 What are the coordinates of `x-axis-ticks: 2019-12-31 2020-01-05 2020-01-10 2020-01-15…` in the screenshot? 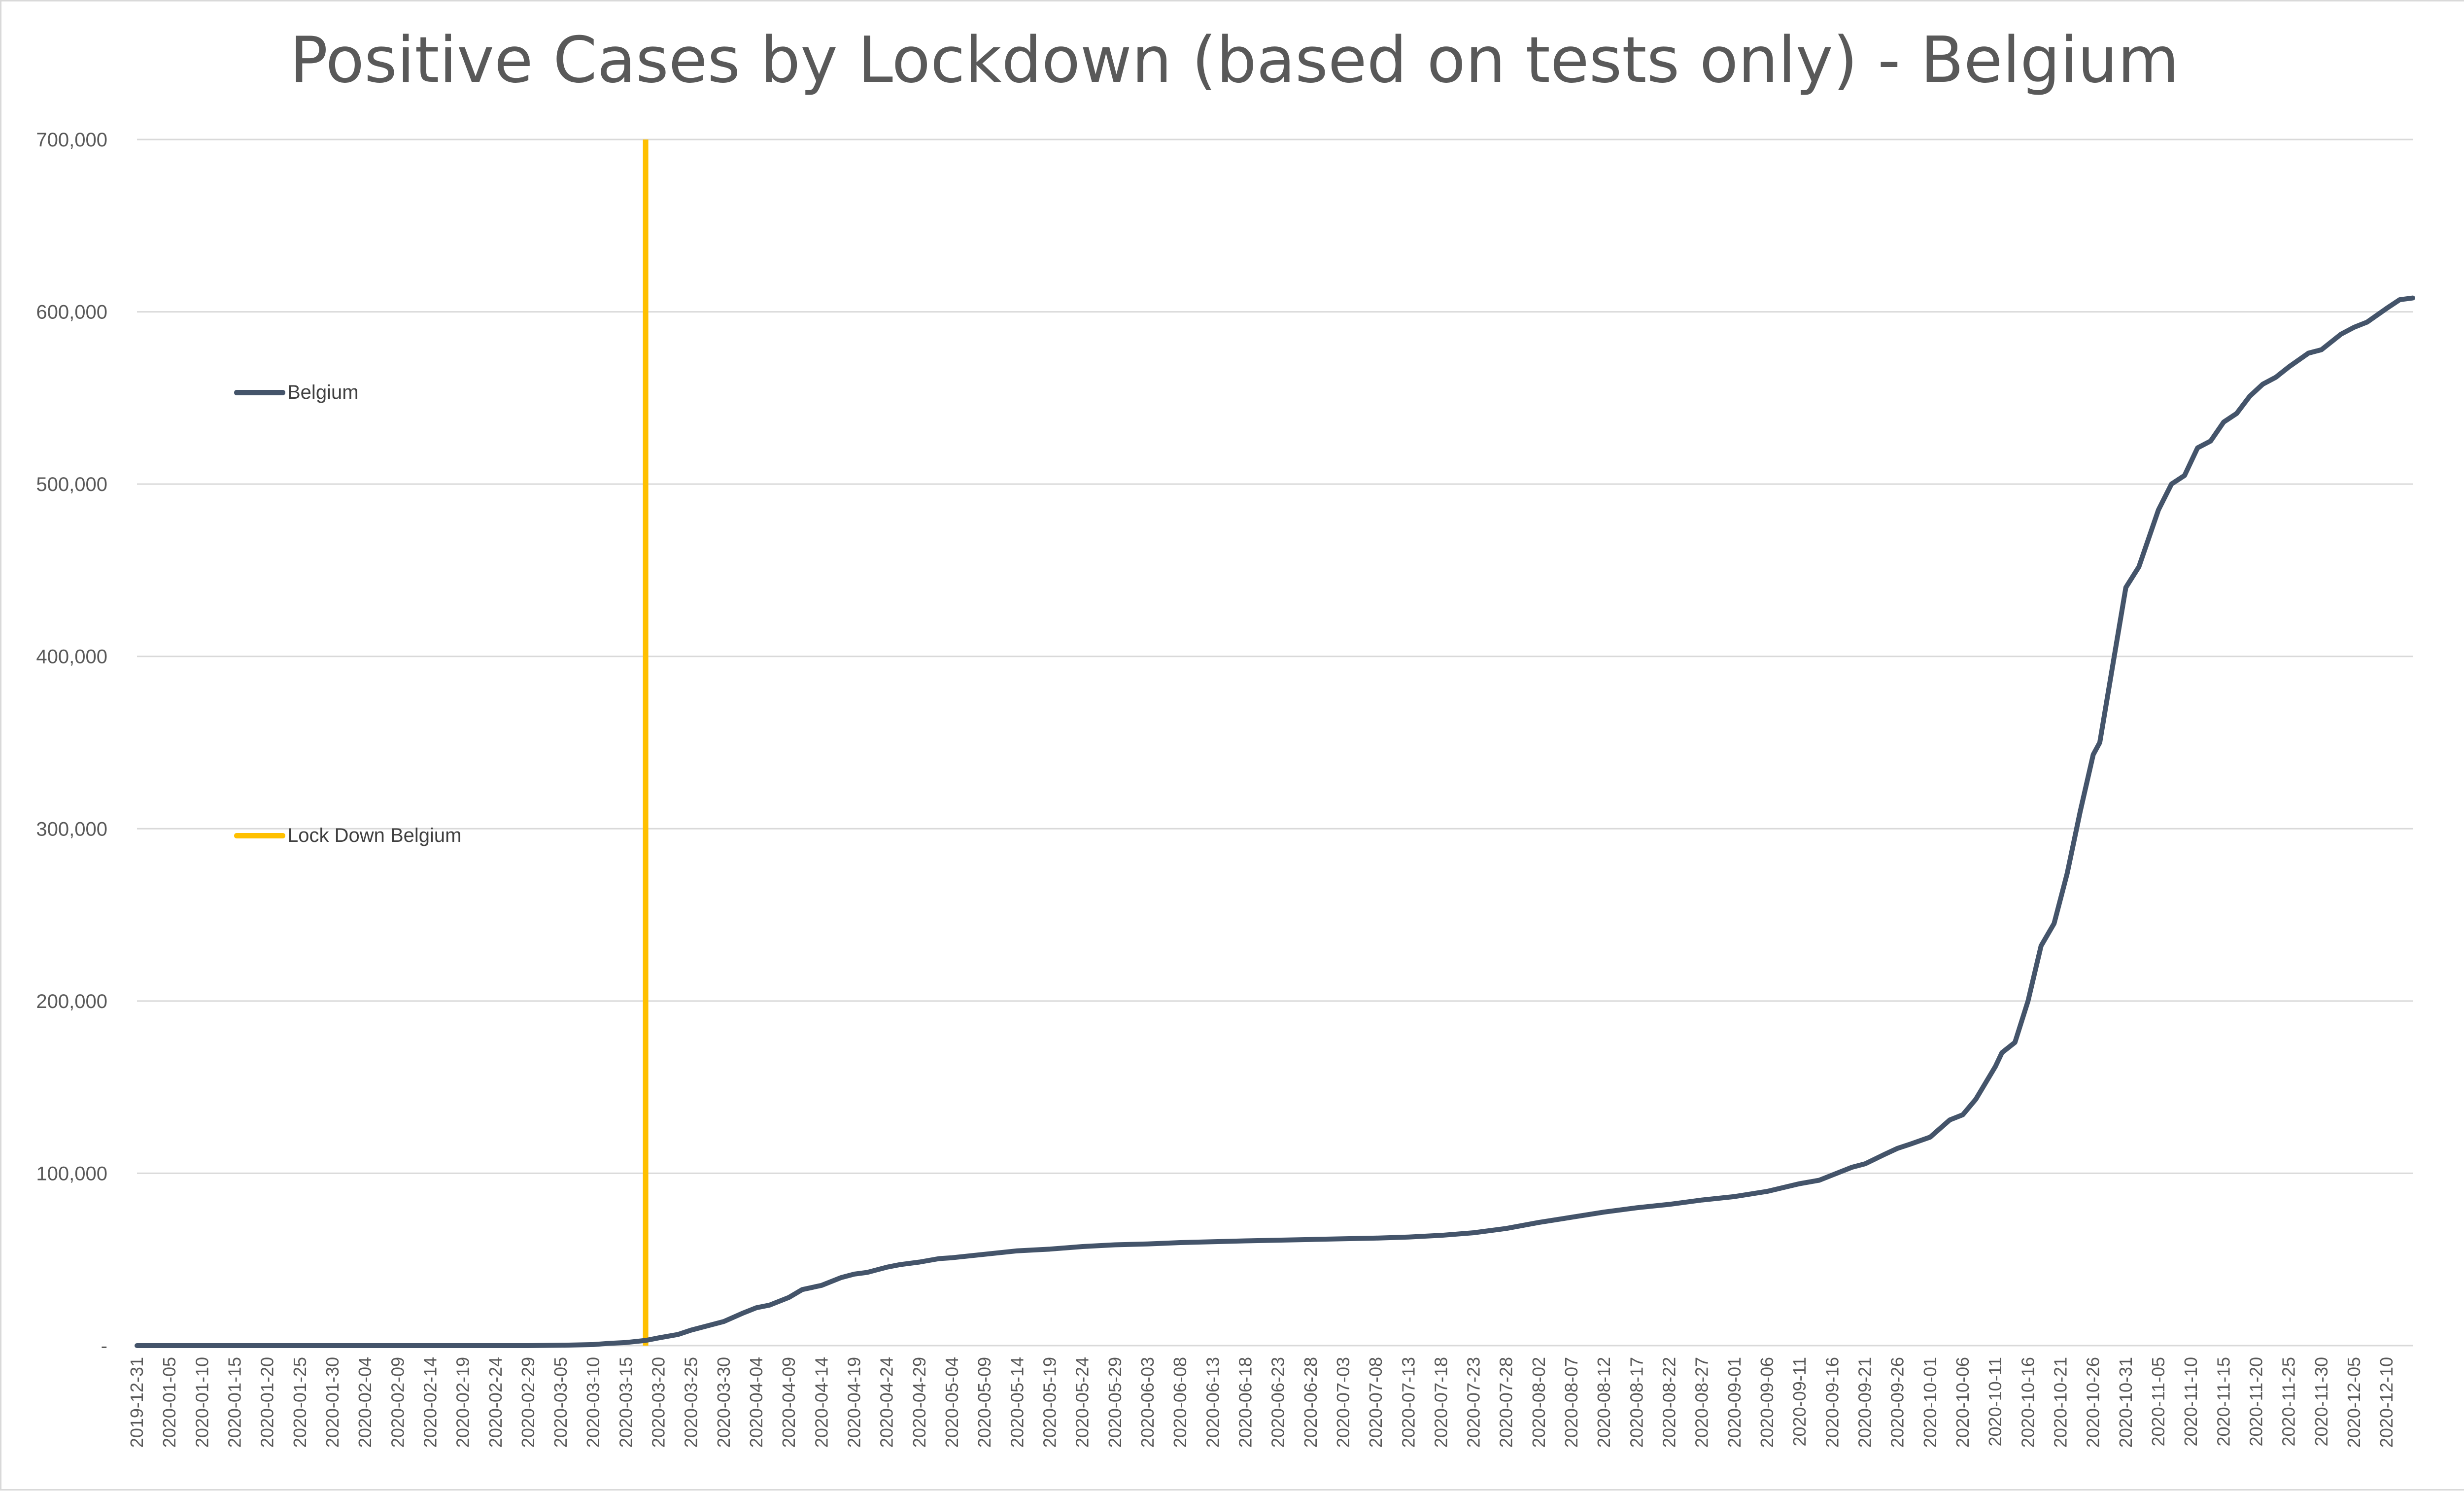 It's located at (1261, 1402).